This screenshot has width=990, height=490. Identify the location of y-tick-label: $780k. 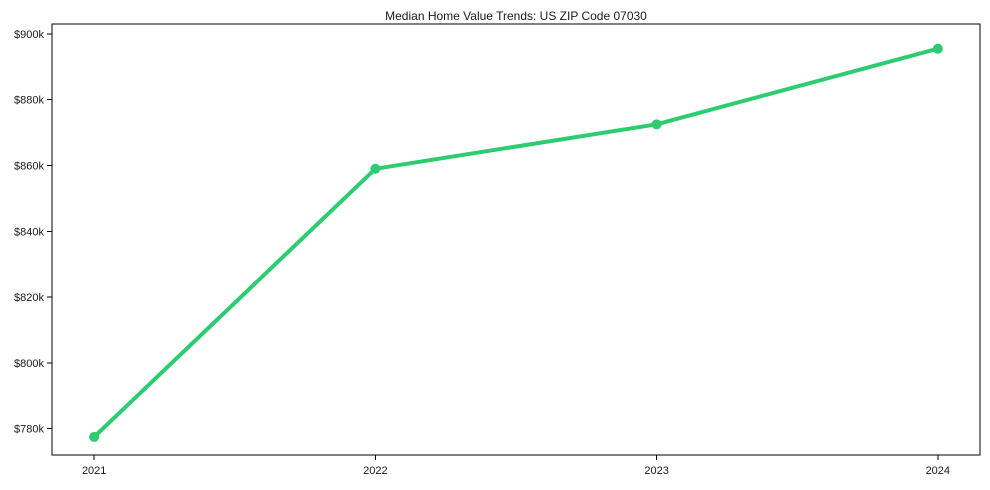
(29, 430).